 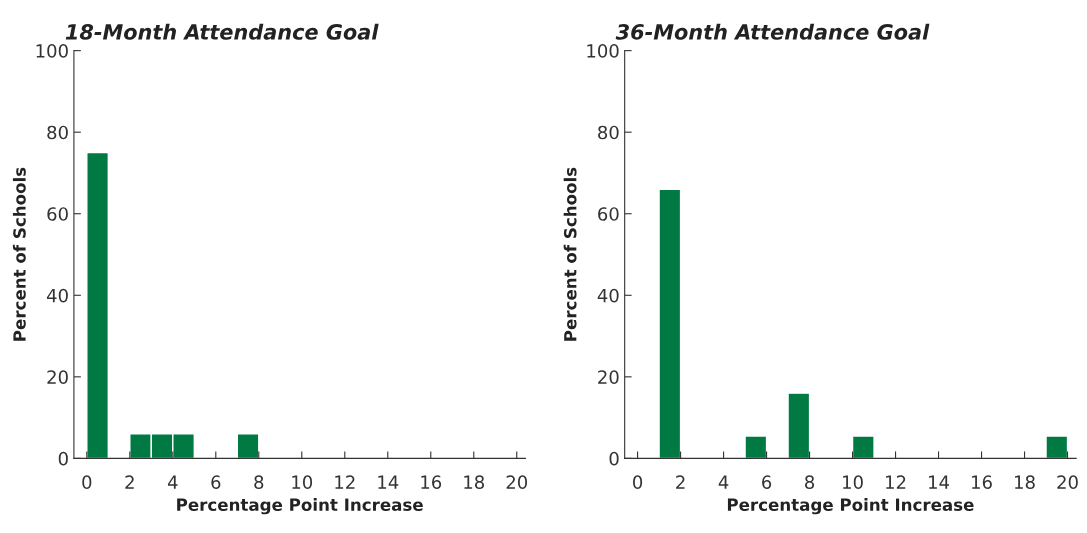 What do you see at coordinates (222, 31) in the screenshot?
I see `chart-title: 18-Month Attendance Goal` at bounding box center [222, 31].